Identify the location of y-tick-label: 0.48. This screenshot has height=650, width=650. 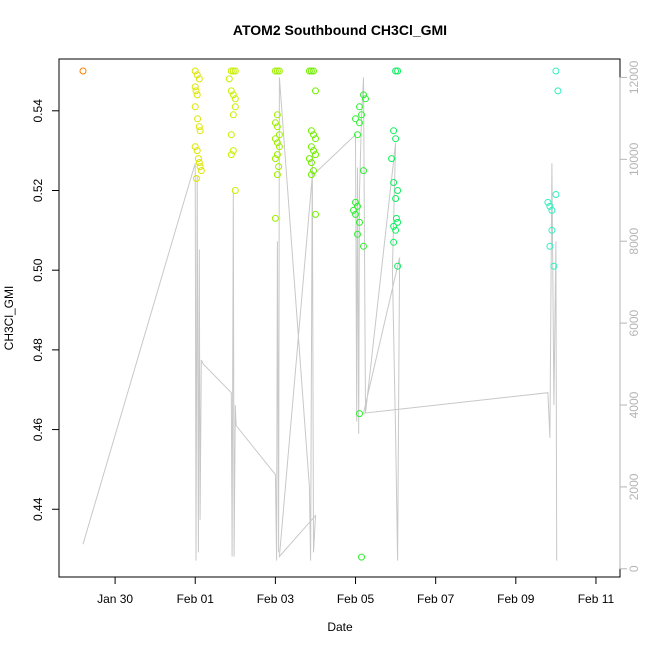
(38, 350).